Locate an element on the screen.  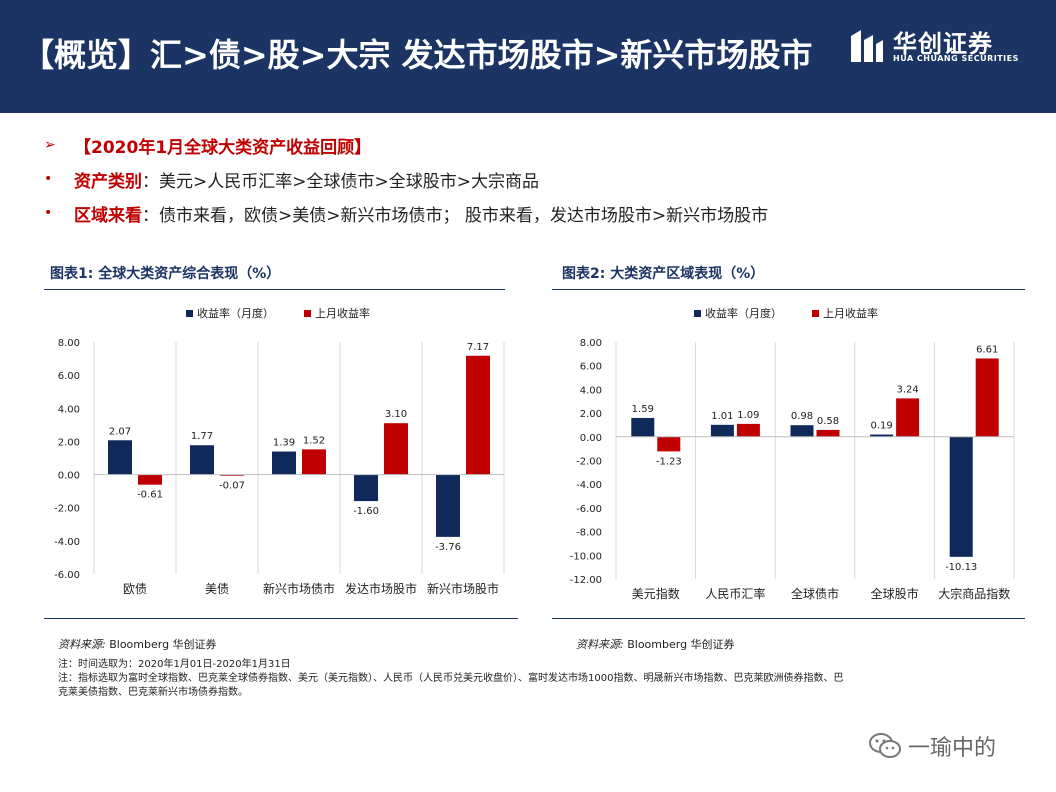
data-label: 2.07 is located at coordinates (120, 431).